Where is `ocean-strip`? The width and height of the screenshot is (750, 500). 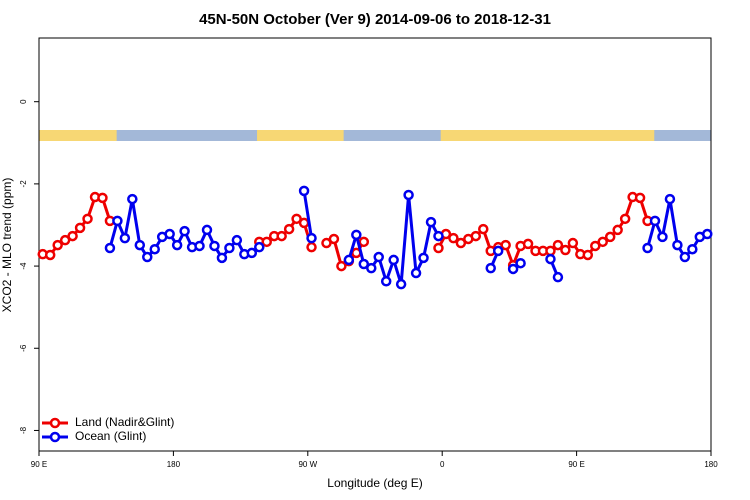
ocean-strip is located at coordinates (375, 135).